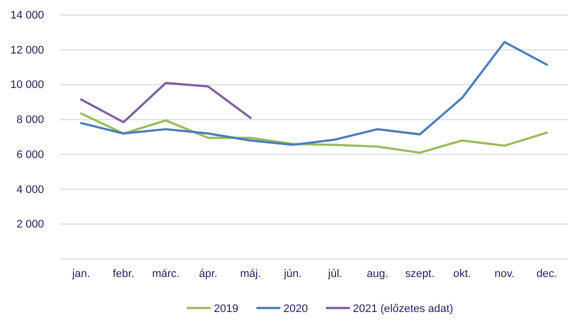 The image size is (580, 326). What do you see at coordinates (250, 274) in the screenshot?
I see `x-tick-label: máj.` at bounding box center [250, 274].